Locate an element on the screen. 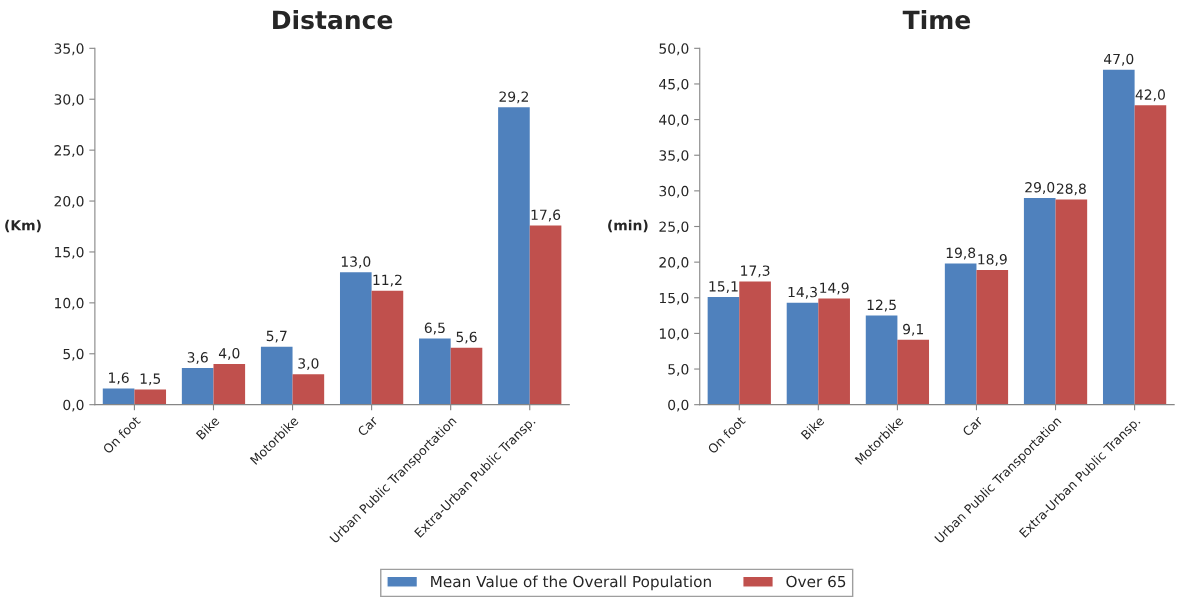  y-axis-title: (min) is located at coordinates (628, 226).